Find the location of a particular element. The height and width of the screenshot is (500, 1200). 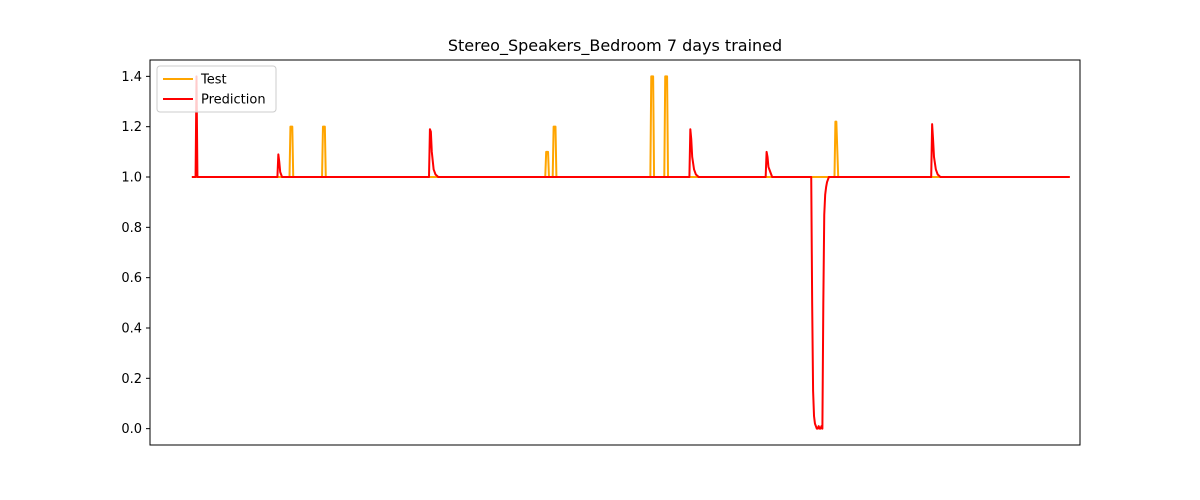

y-tick-label: 1.2 is located at coordinates (131, 127).